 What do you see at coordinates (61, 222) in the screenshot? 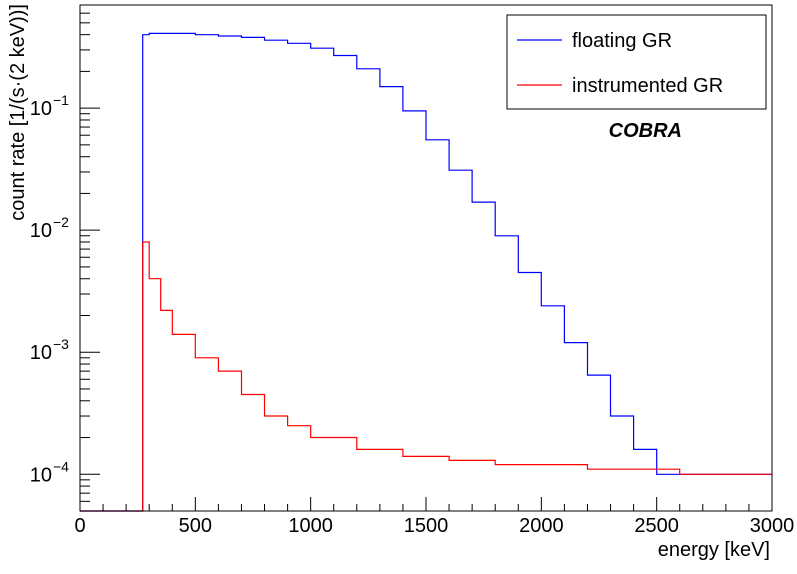
I see `y-tick-exponent: −2` at bounding box center [61, 222].